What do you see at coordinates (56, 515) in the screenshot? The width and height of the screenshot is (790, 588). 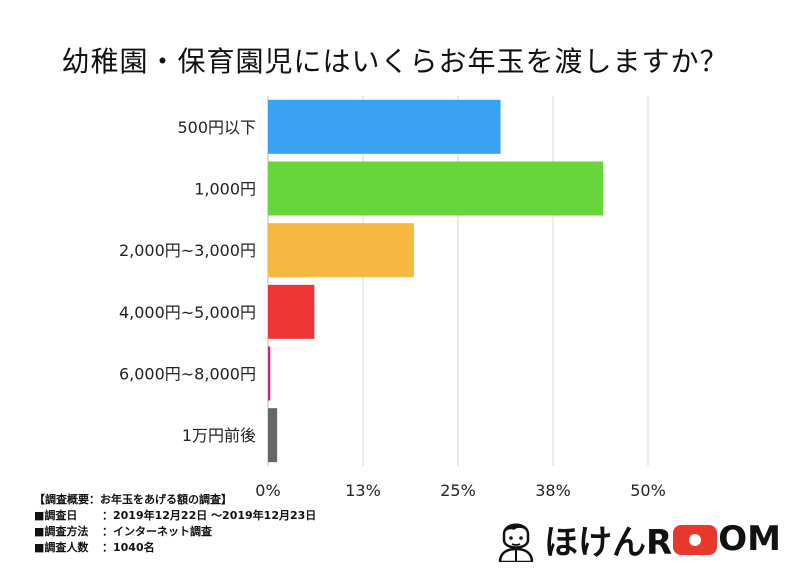 I see `survey-key: ■調査日` at bounding box center [56, 515].